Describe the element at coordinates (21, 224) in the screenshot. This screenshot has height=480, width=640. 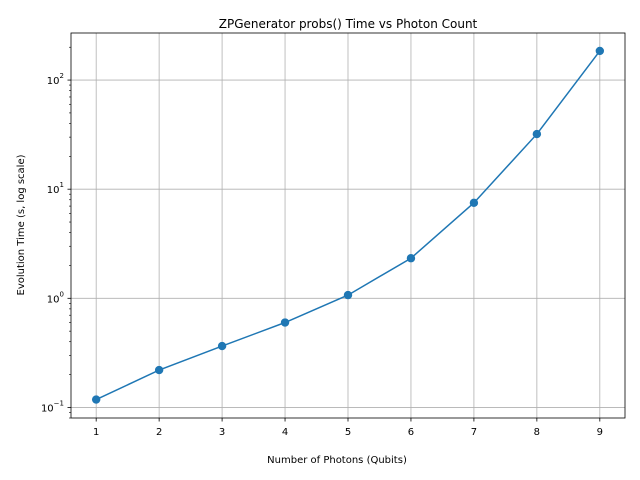
I see `y-axis-label: Evolution Time (s, log scale)` at that location.